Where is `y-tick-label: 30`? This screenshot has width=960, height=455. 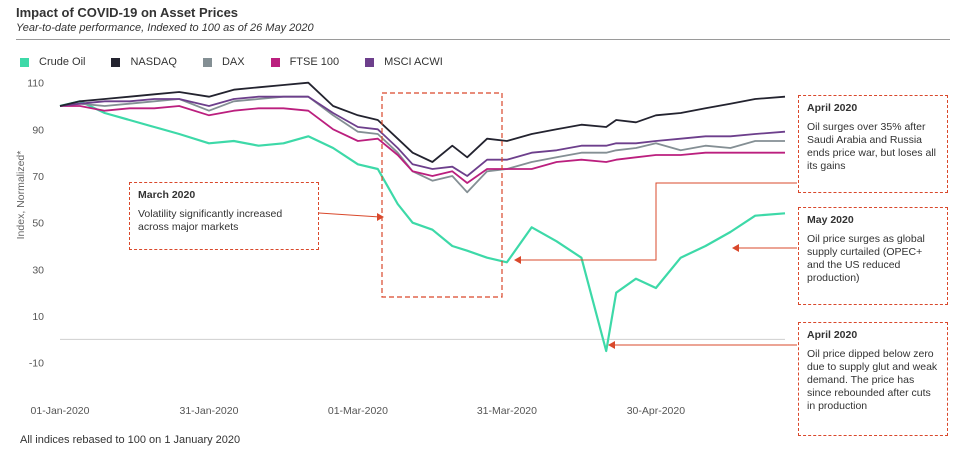 y-tick-label: 30 is located at coordinates (38, 270).